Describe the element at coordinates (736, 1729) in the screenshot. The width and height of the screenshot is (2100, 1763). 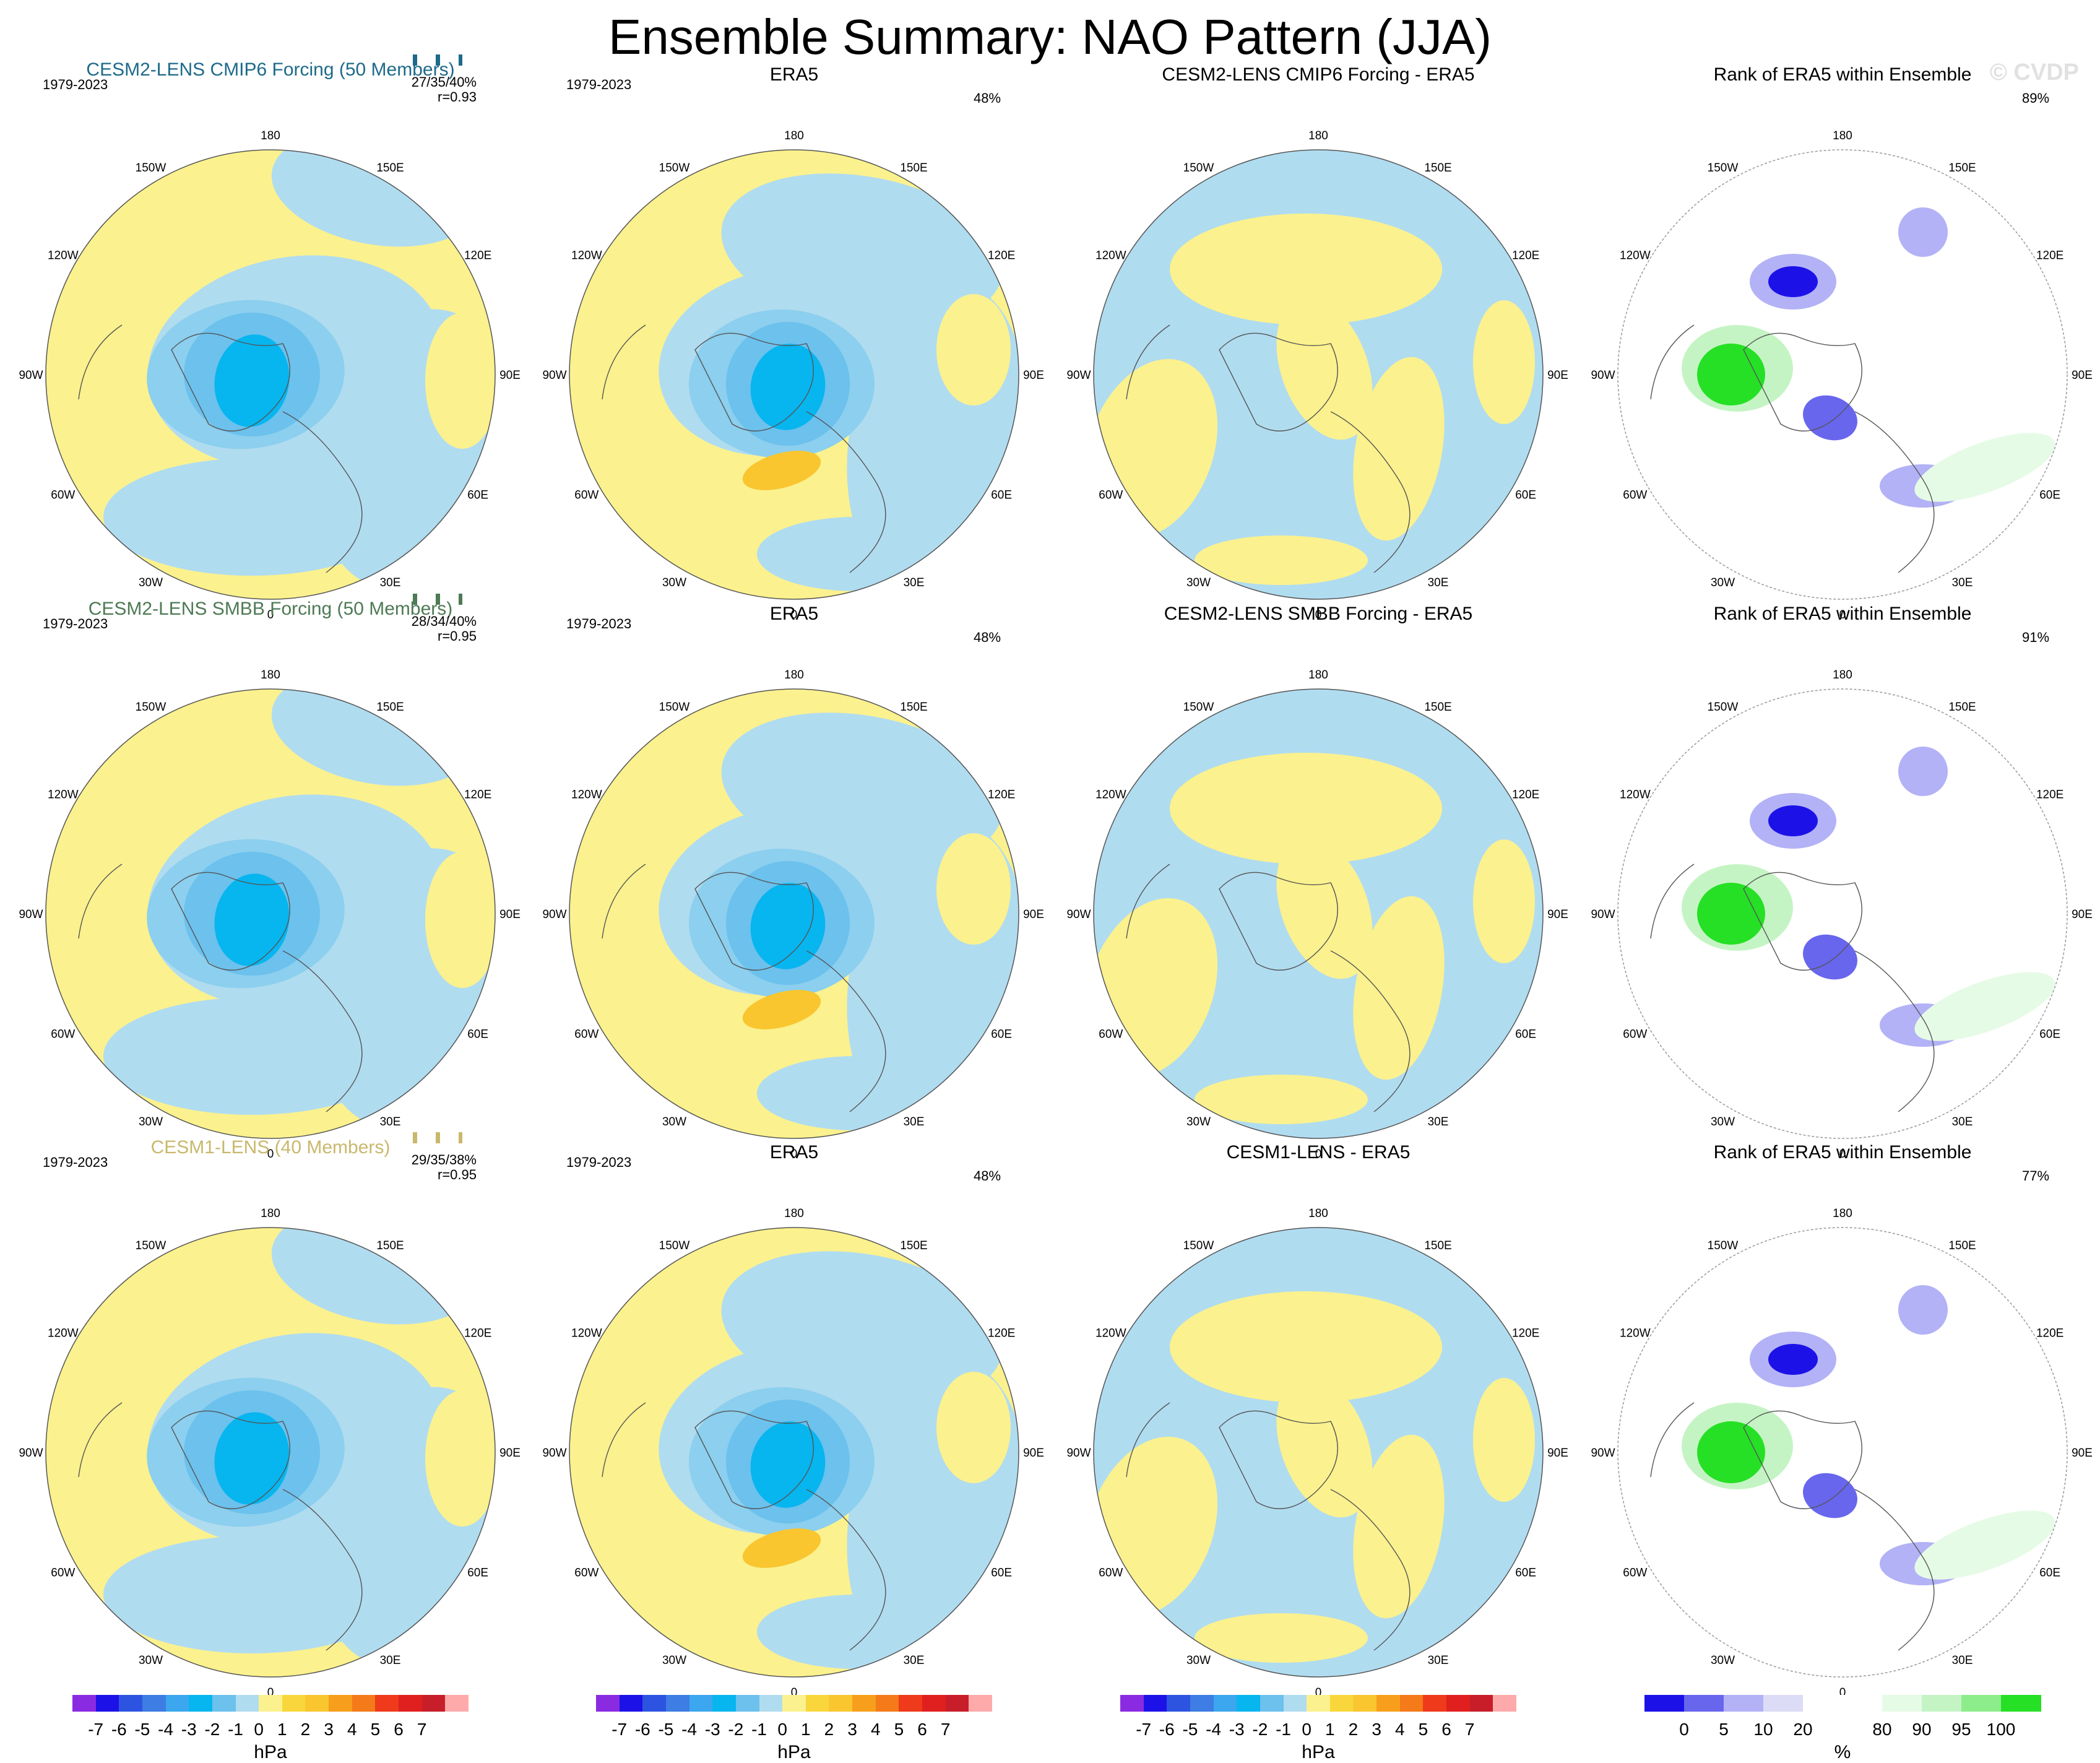
I see `colorbar-tick-label: -2` at that location.